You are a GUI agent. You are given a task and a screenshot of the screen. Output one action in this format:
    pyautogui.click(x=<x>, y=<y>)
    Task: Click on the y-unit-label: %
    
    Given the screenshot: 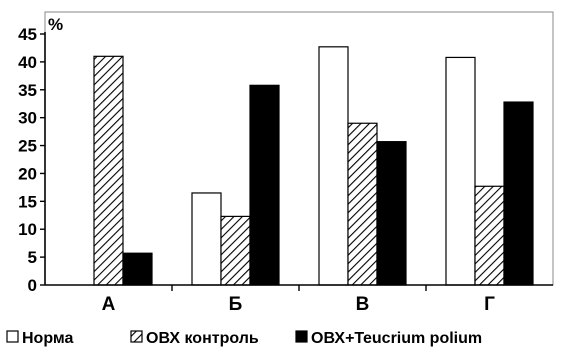 What is the action you would take?
    pyautogui.click(x=55, y=24)
    